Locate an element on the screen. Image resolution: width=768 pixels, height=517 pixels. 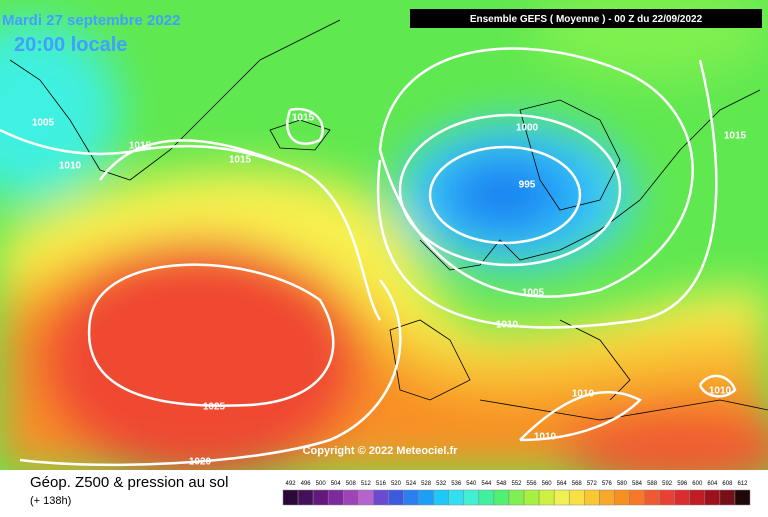
legend-label: 516 is located at coordinates (381, 484).